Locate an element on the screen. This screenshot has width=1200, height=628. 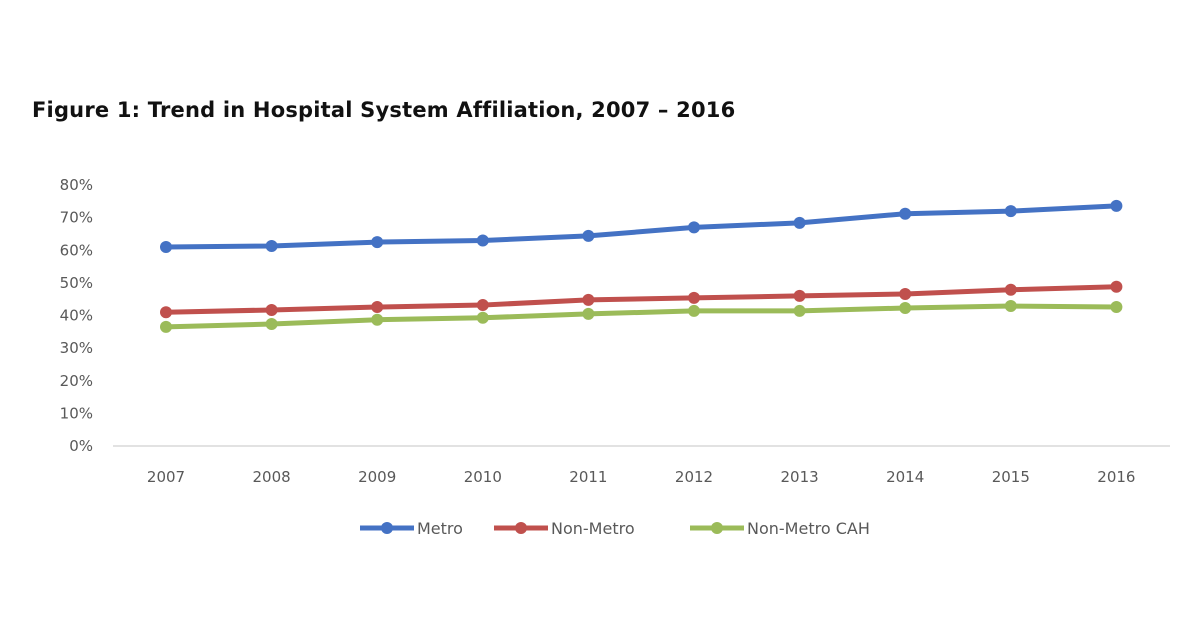
y-tick-label: 40% is located at coordinates (76, 316).